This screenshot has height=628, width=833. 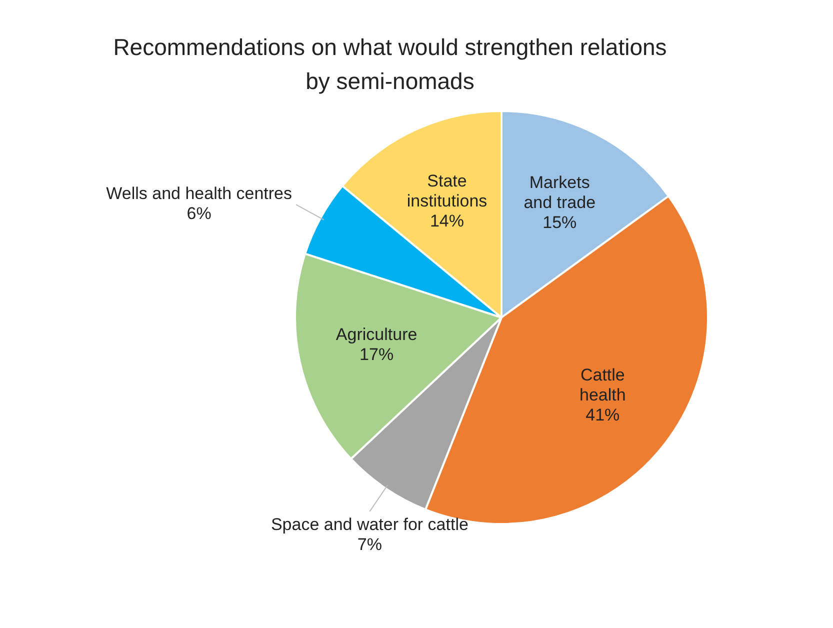 What do you see at coordinates (559, 222) in the screenshot?
I see `data-label: 15%` at bounding box center [559, 222].